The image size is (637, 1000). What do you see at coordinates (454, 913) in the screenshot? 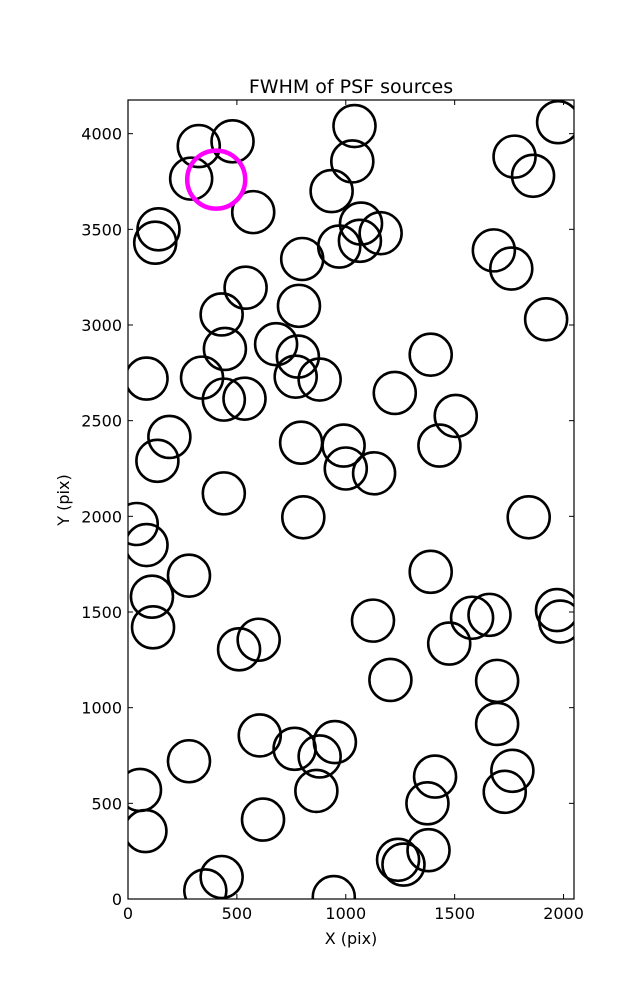
I see `x-tick-label-3: 1500` at bounding box center [454, 913].